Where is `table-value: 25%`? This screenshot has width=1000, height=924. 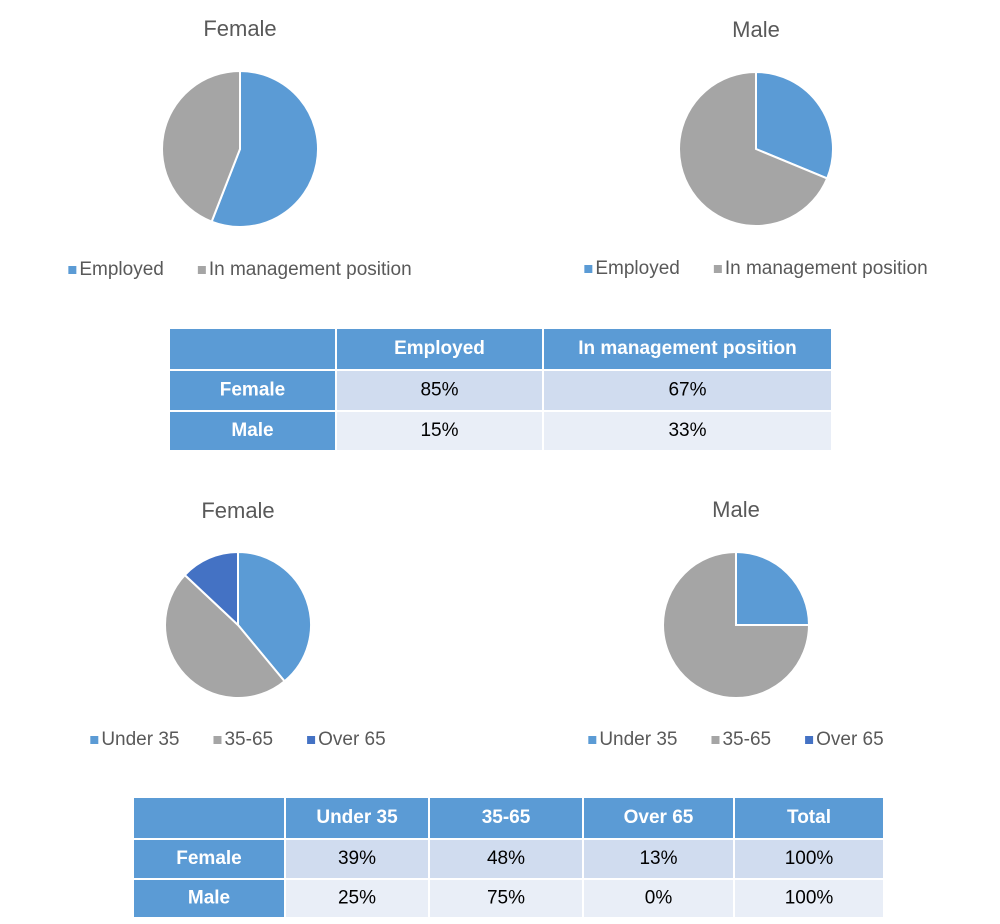
table-value: 25% is located at coordinates (357, 898).